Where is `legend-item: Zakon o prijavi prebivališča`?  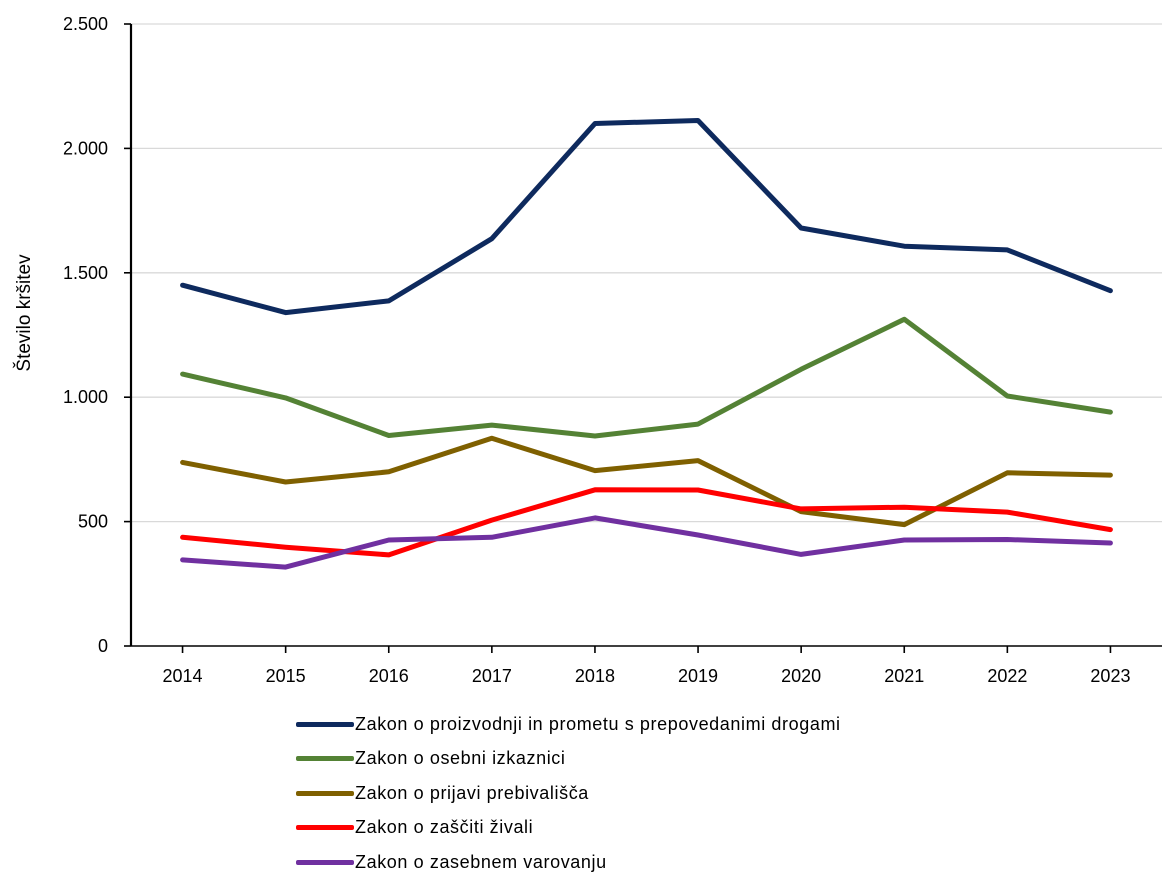 legend-item: Zakon o prijavi prebivališča is located at coordinates (568, 793).